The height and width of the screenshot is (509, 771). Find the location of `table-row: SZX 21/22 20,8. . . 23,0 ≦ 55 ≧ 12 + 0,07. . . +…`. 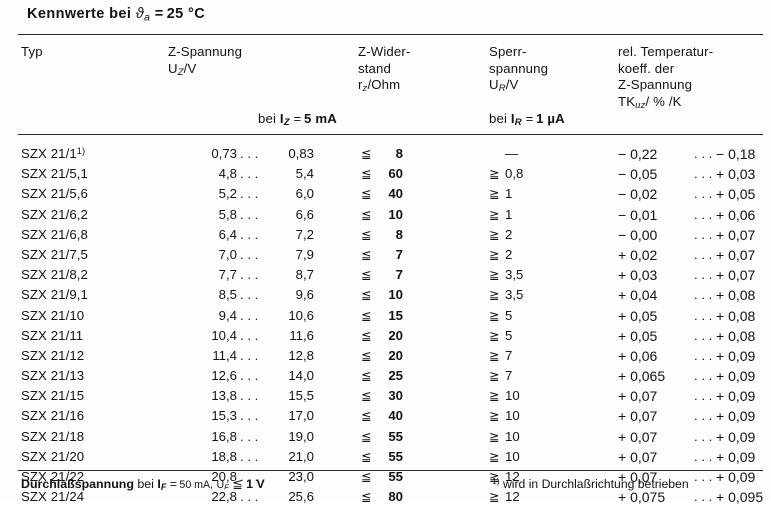

table-row: SZX 21/22 20,8. . . 23,0 ≦ 55 ≧ 12 + 0,07. . . +… is located at coordinates (385, 479).